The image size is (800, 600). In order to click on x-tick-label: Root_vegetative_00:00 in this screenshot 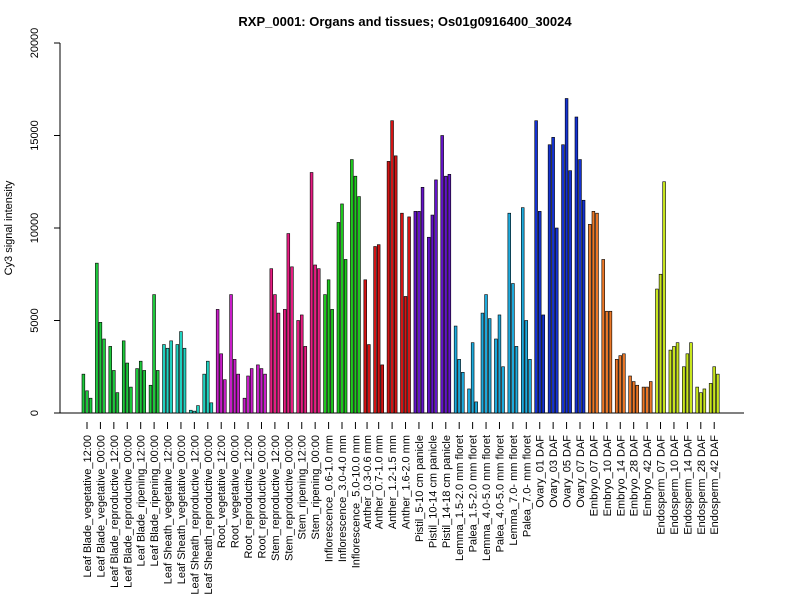, I will do `click(236, 491)`.